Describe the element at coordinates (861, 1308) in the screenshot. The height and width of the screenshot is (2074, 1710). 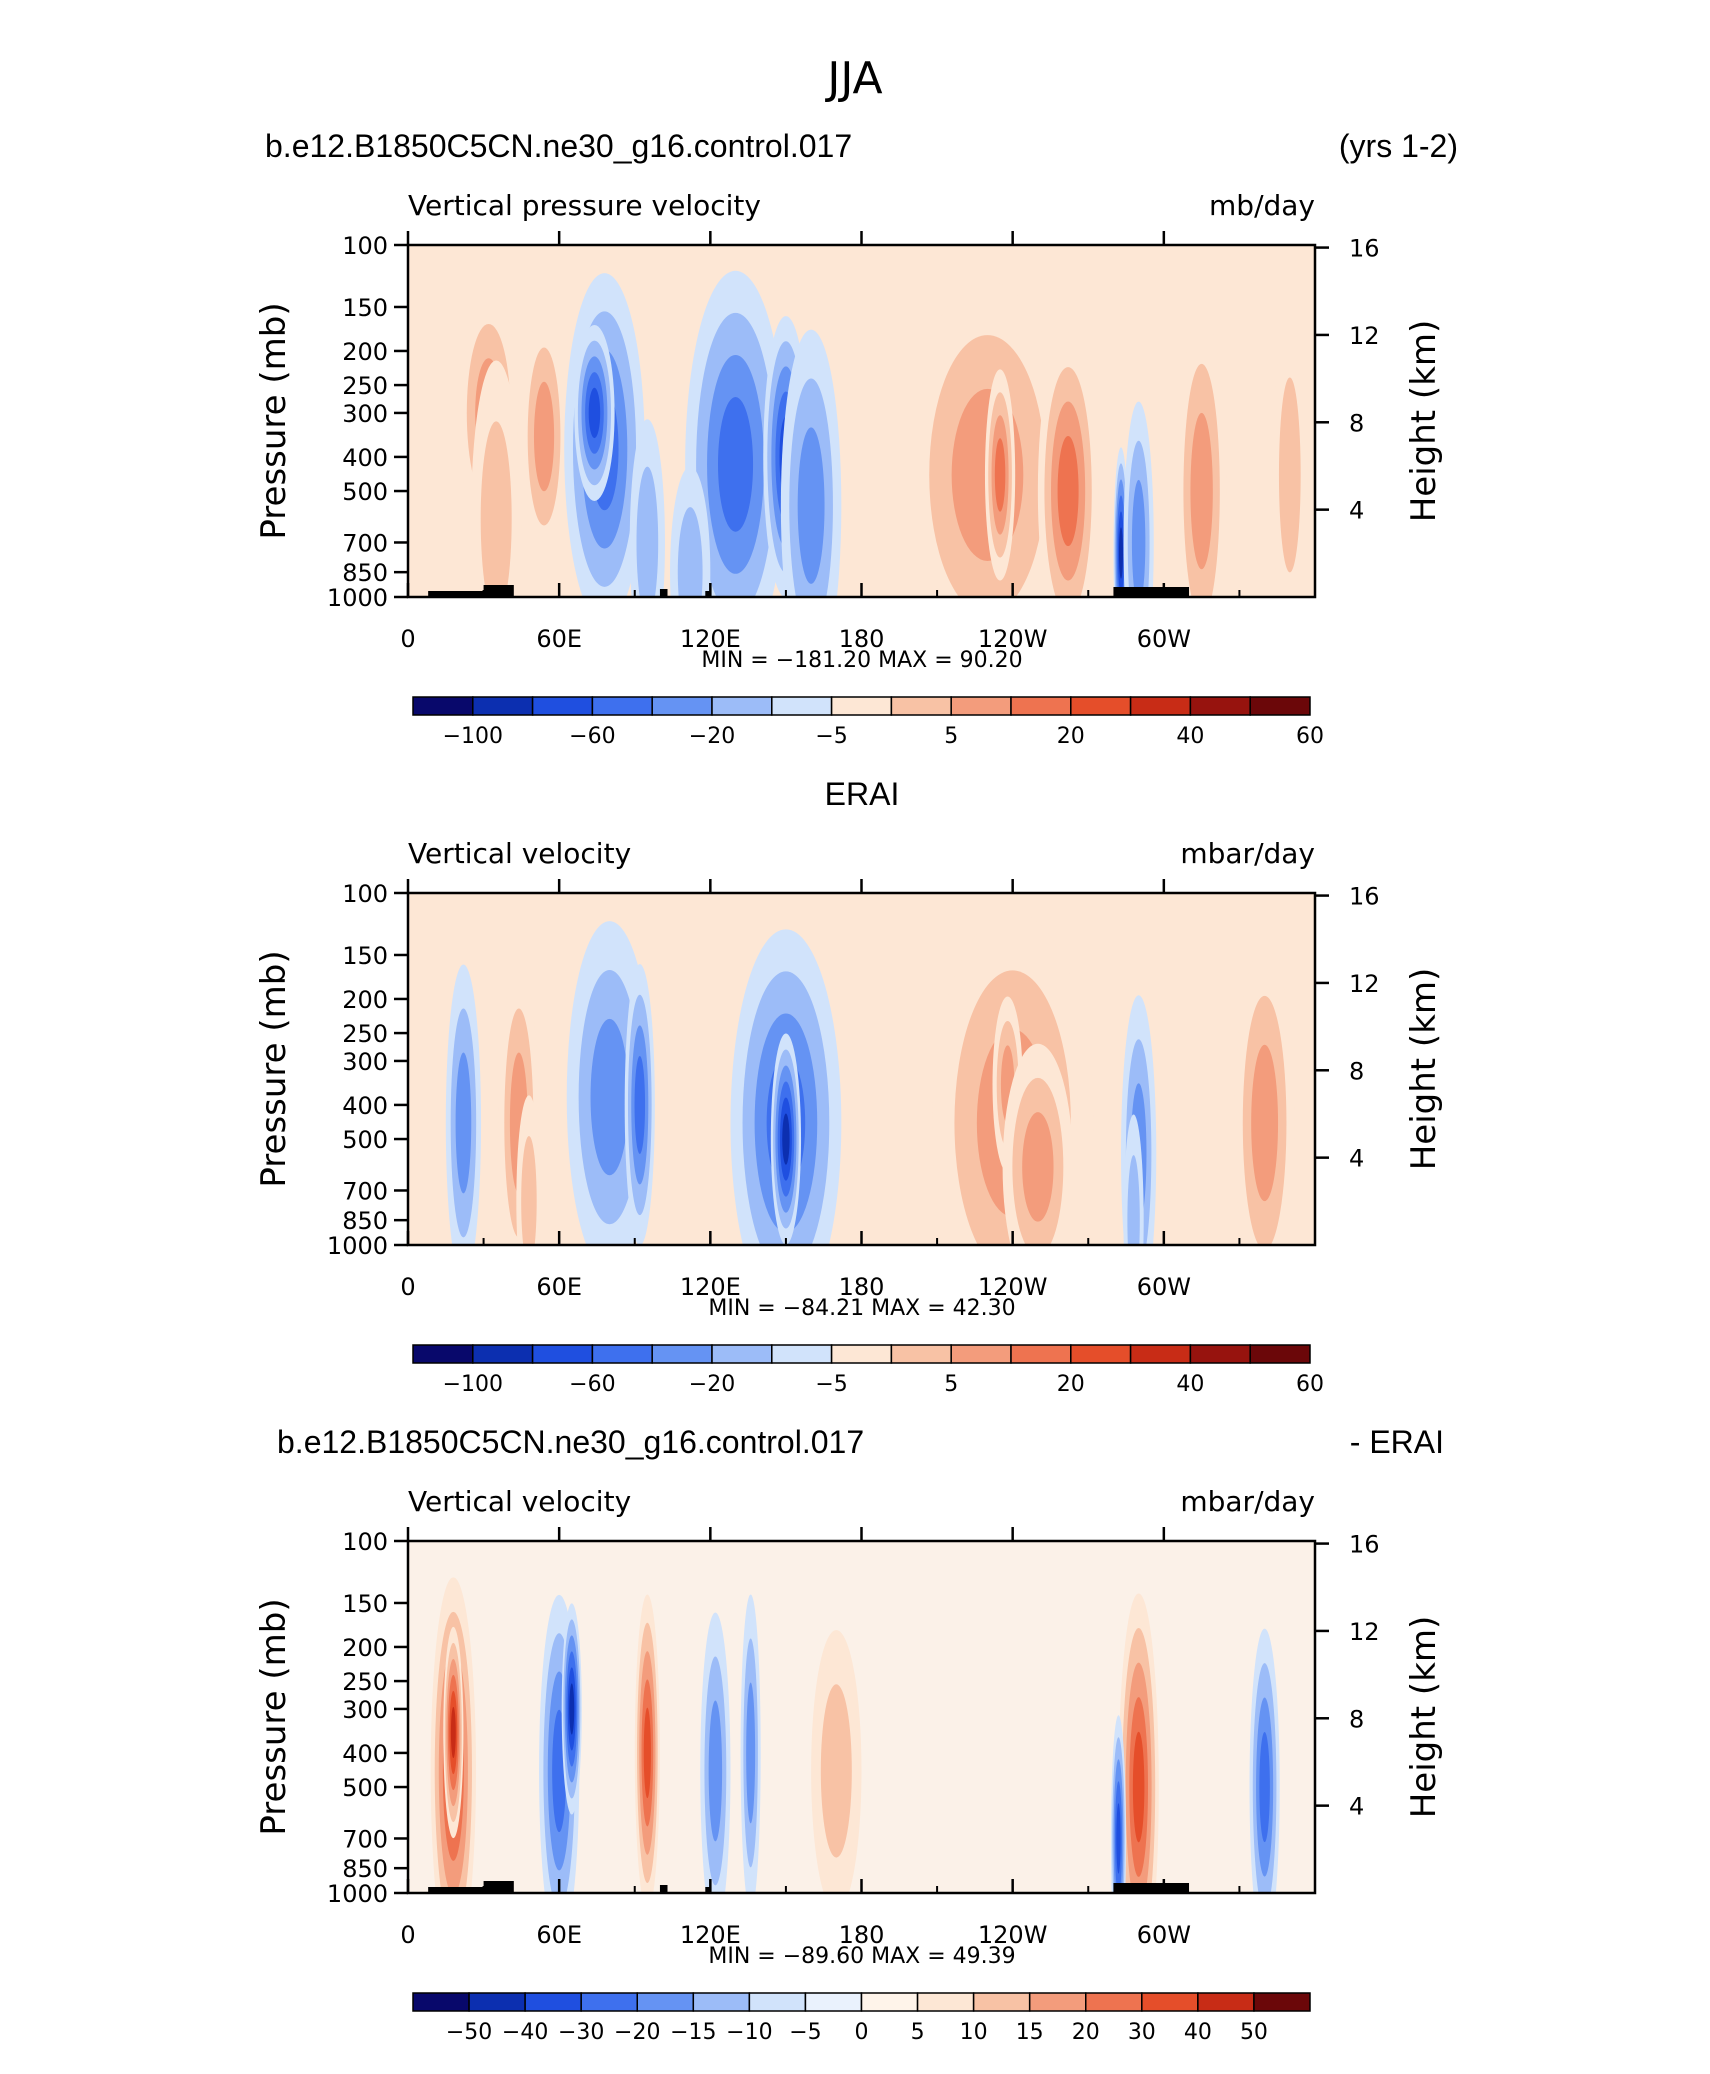
I see `min-max-text: MIN = −84.21 MAX = 42.30` at that location.